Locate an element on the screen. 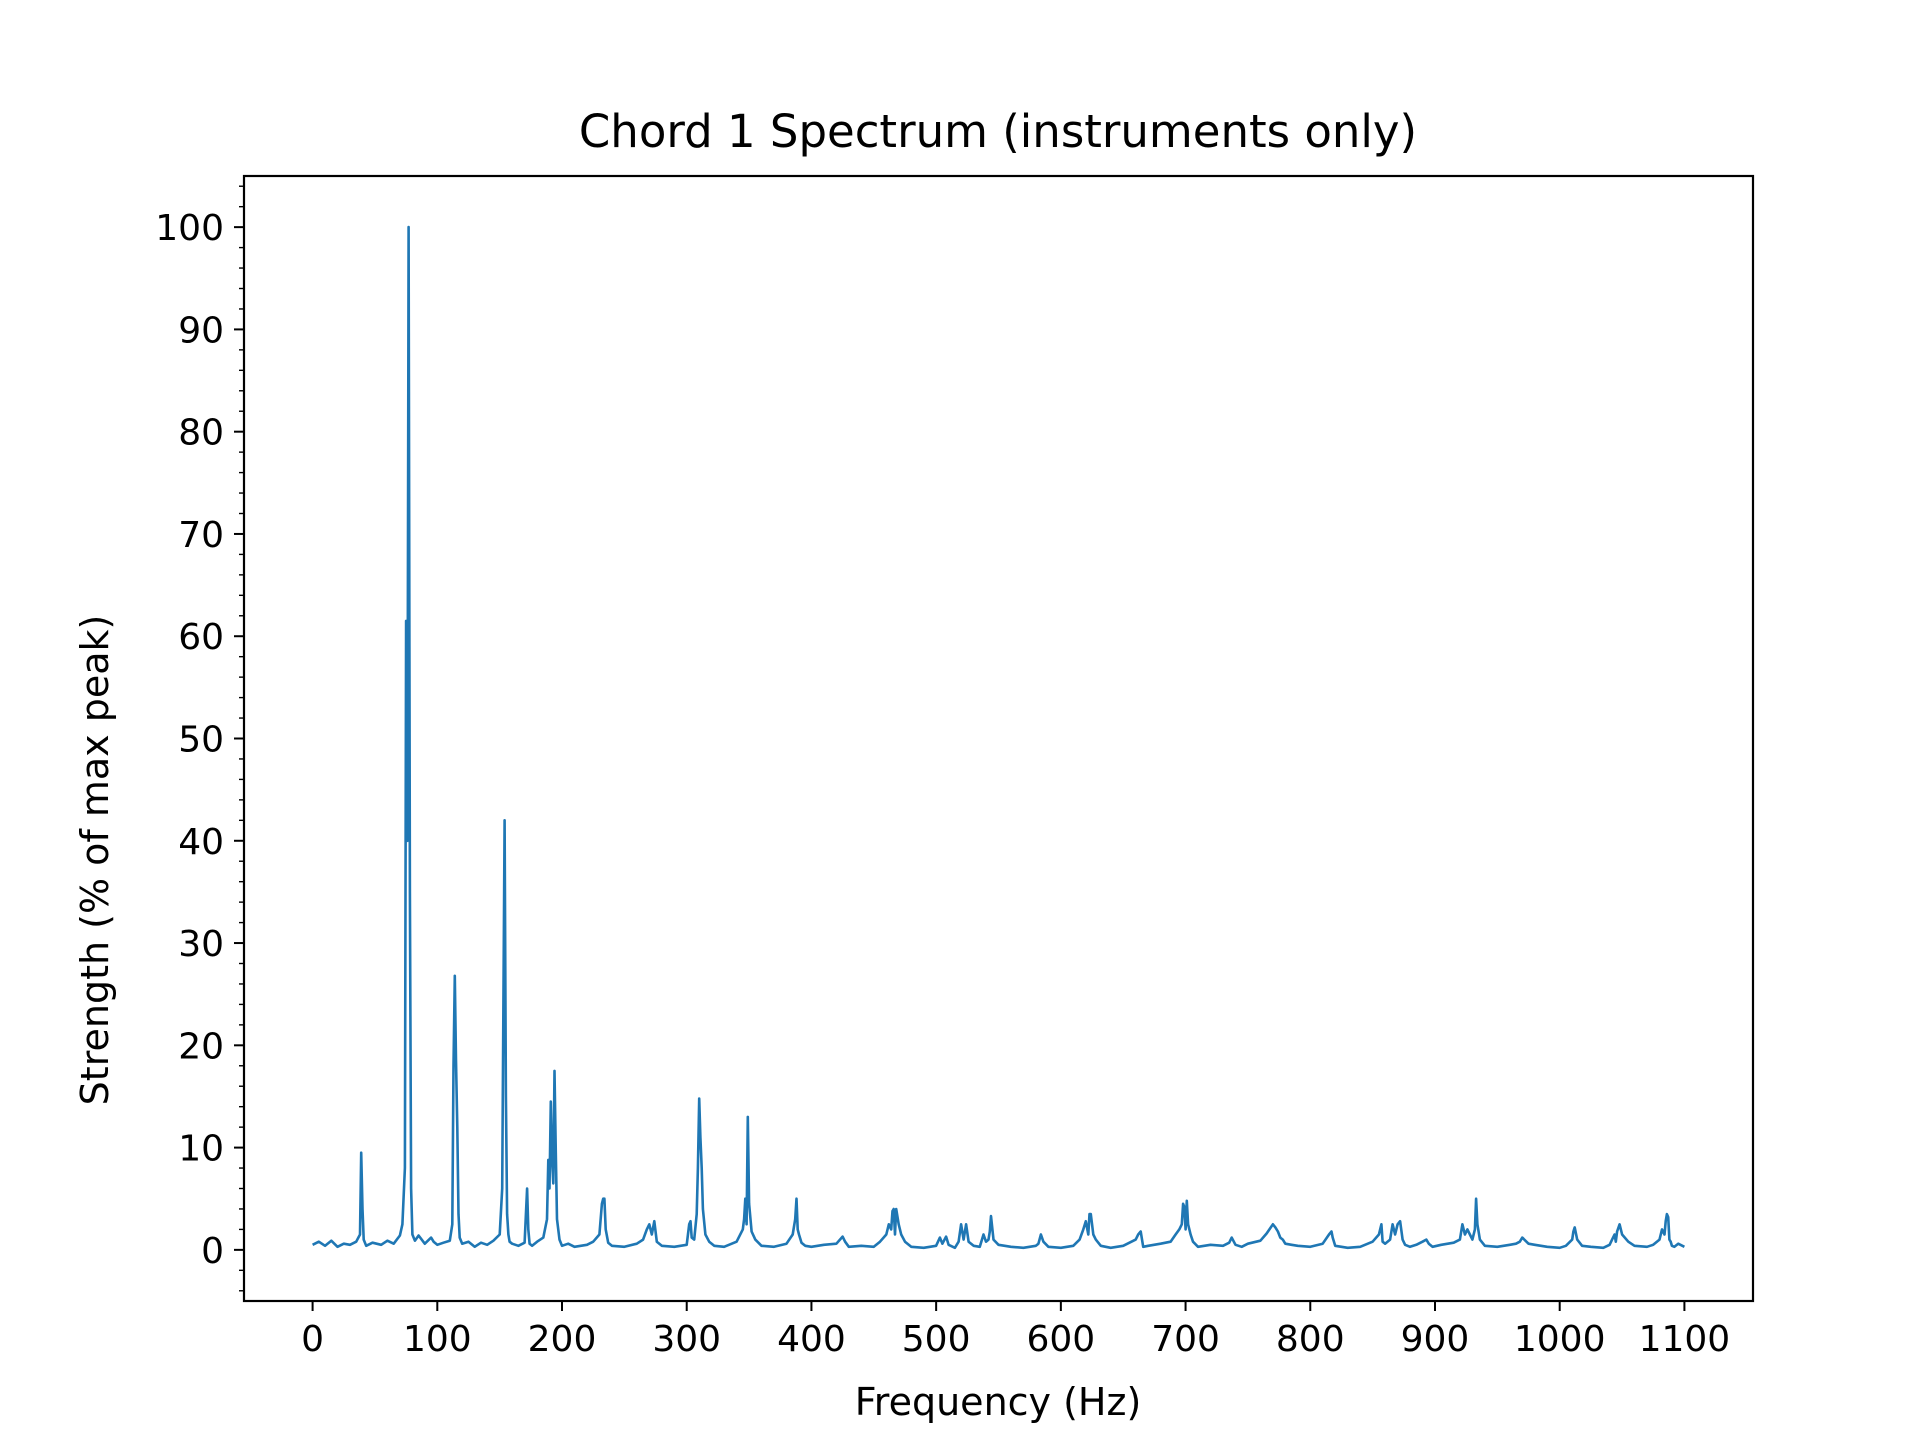  y-tick-label: 90 is located at coordinates (201, 330).